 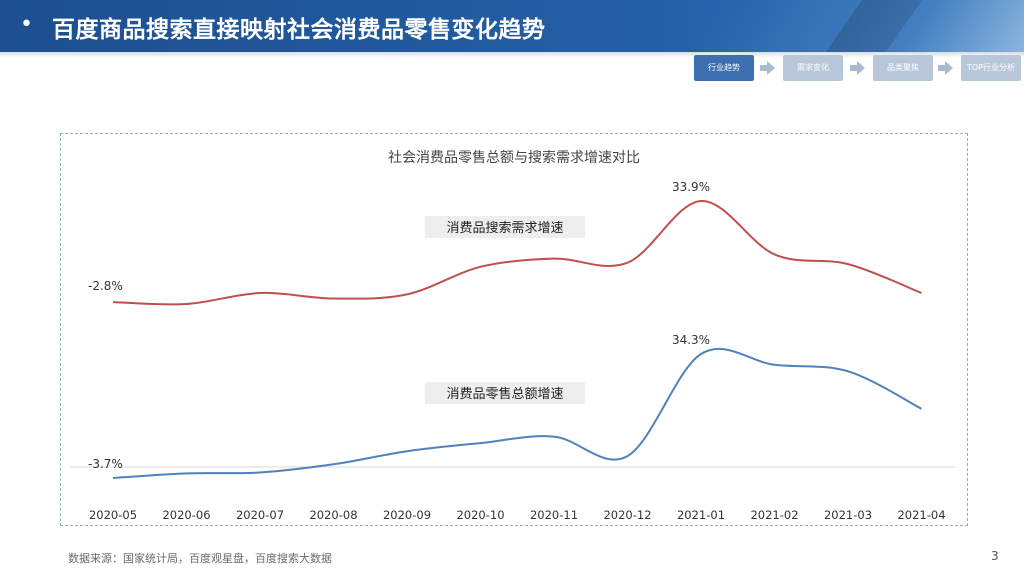 I want to click on x-tick-label: 2020-05, so click(x=113, y=515).